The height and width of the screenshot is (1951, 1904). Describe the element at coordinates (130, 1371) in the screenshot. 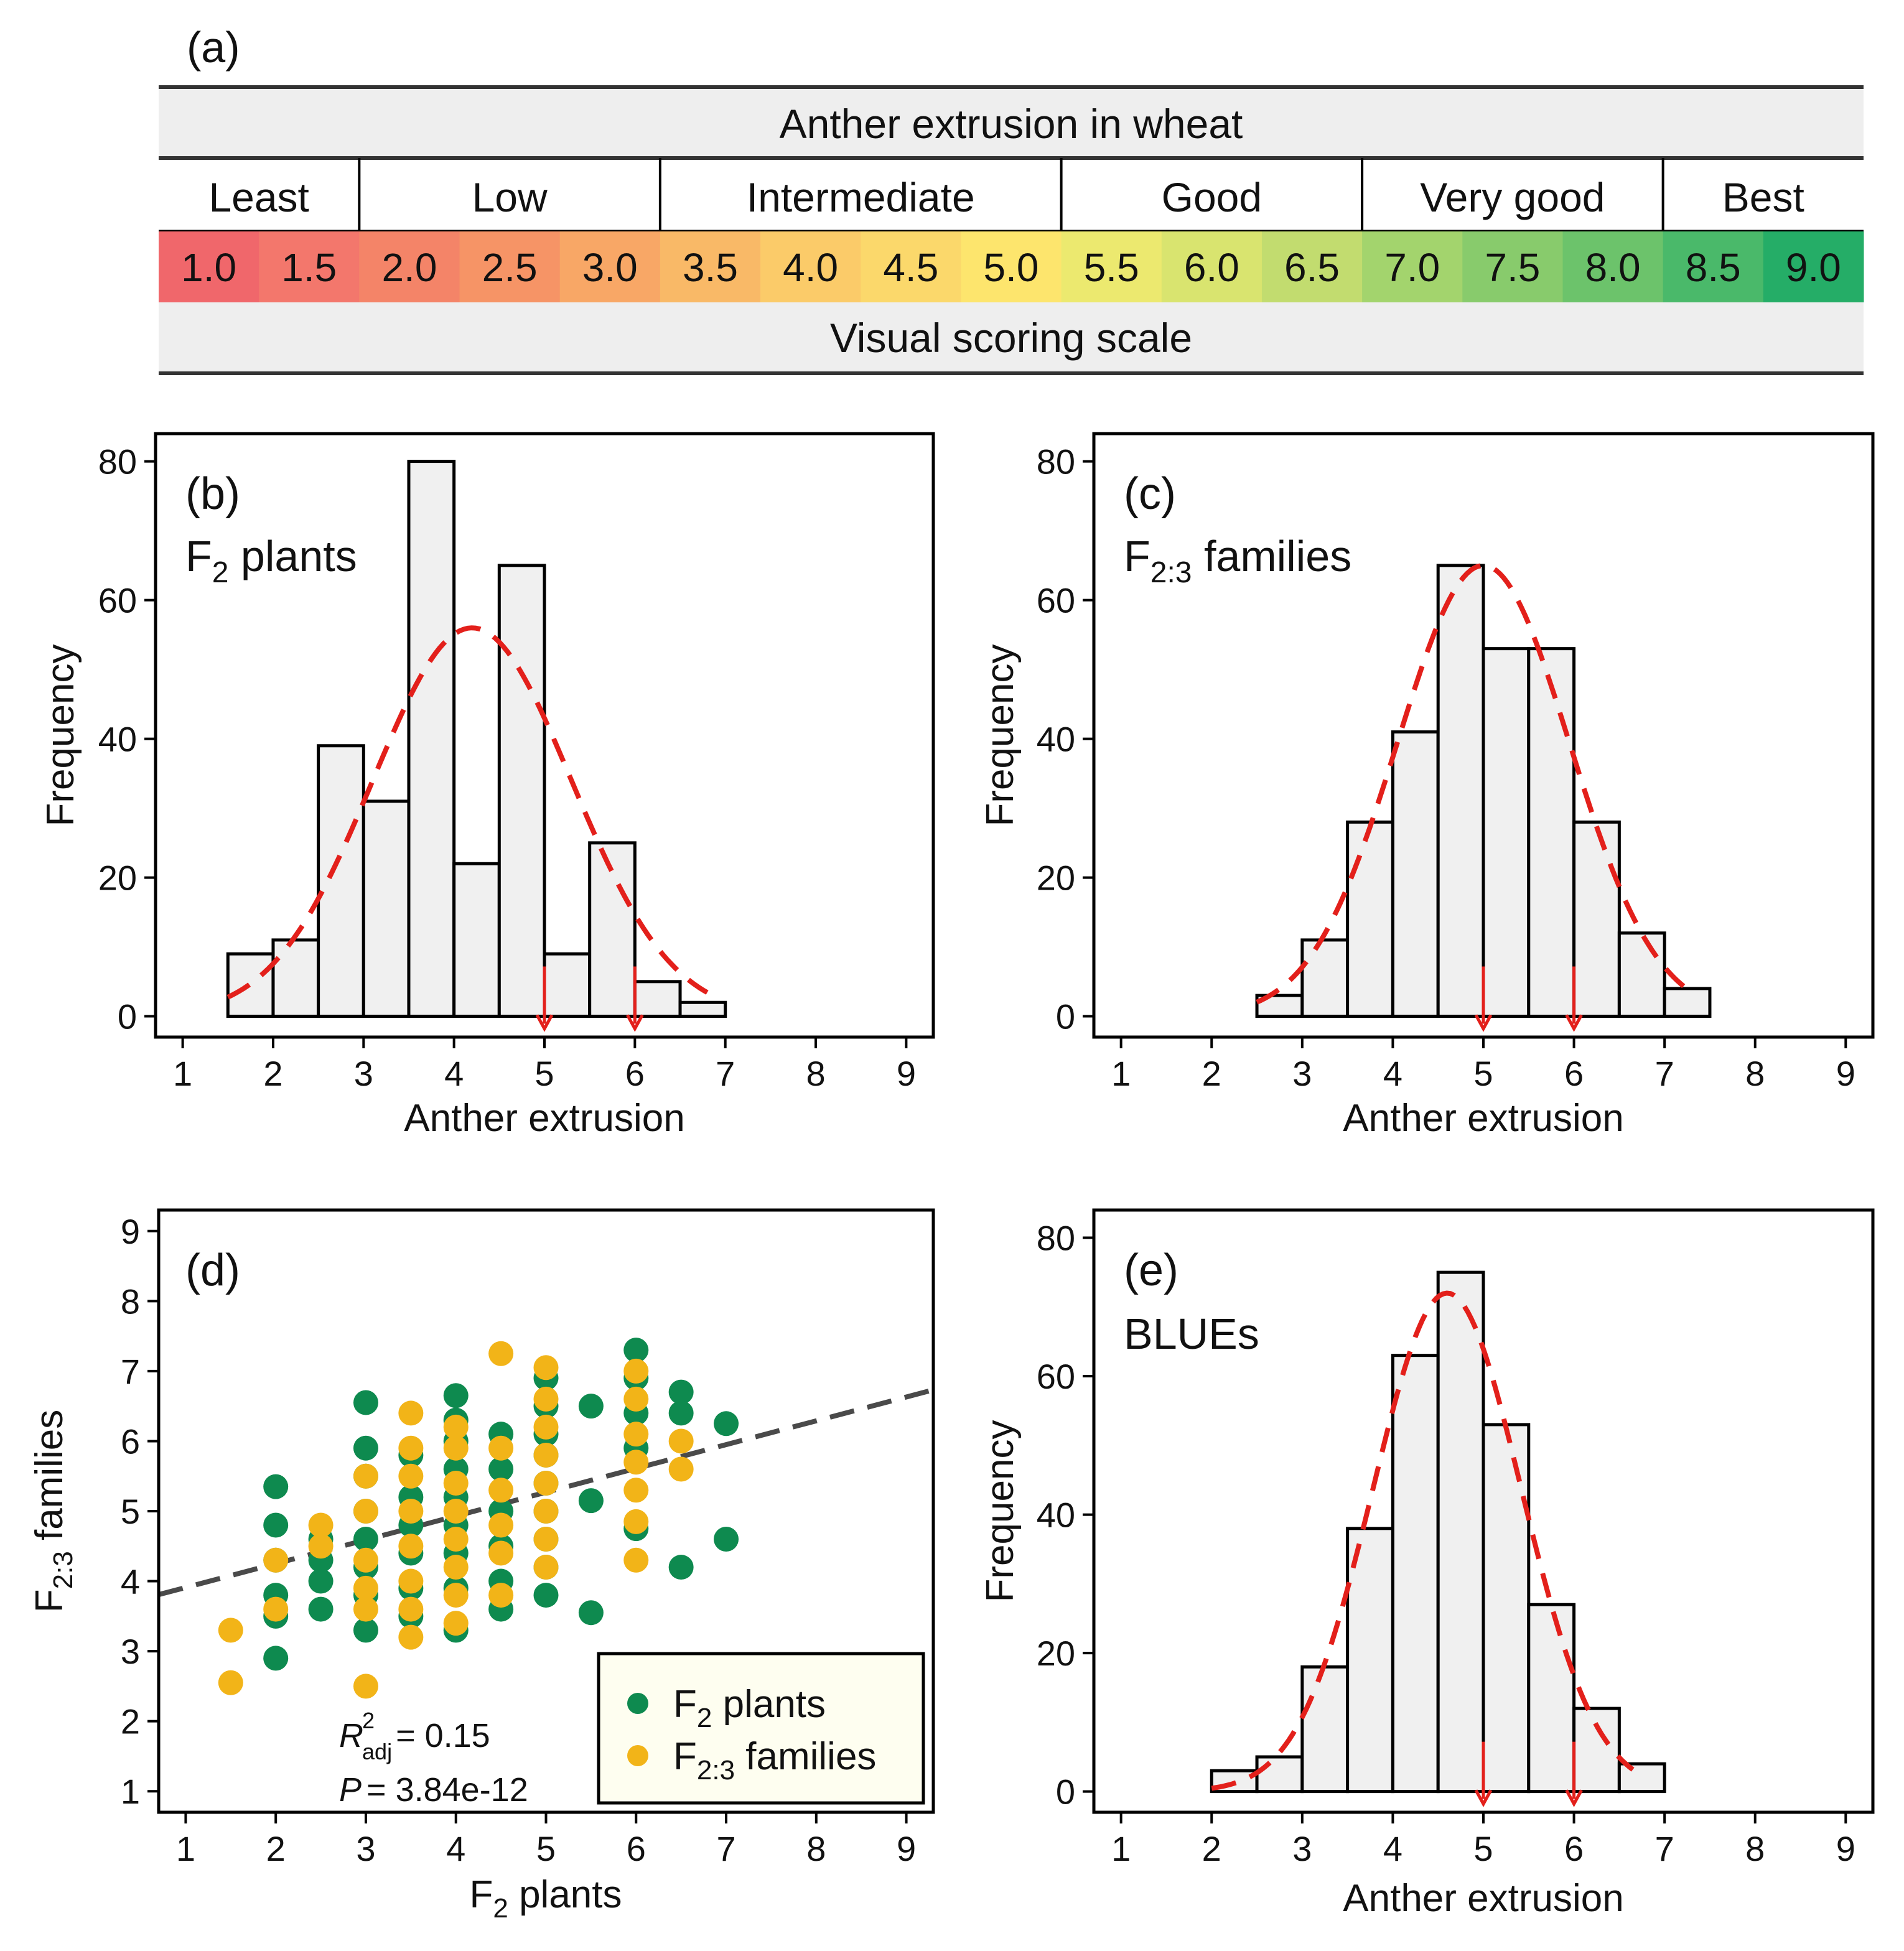

I see `y-tick-label: 7` at that location.